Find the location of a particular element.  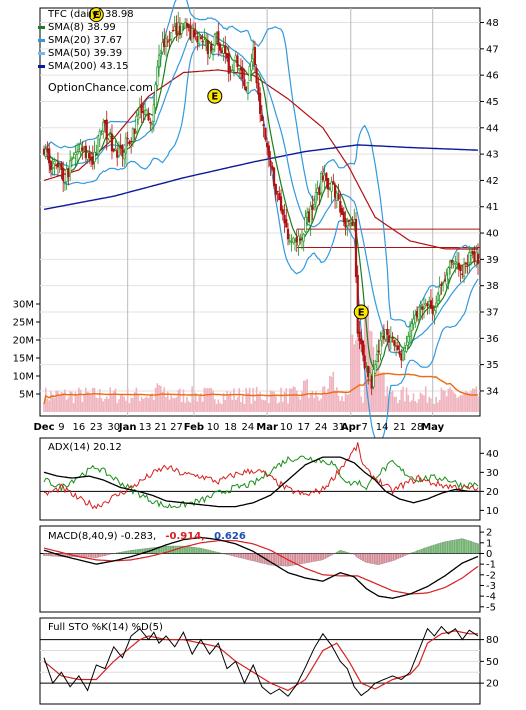

x-axis-label: Dec is located at coordinates (43, 427).